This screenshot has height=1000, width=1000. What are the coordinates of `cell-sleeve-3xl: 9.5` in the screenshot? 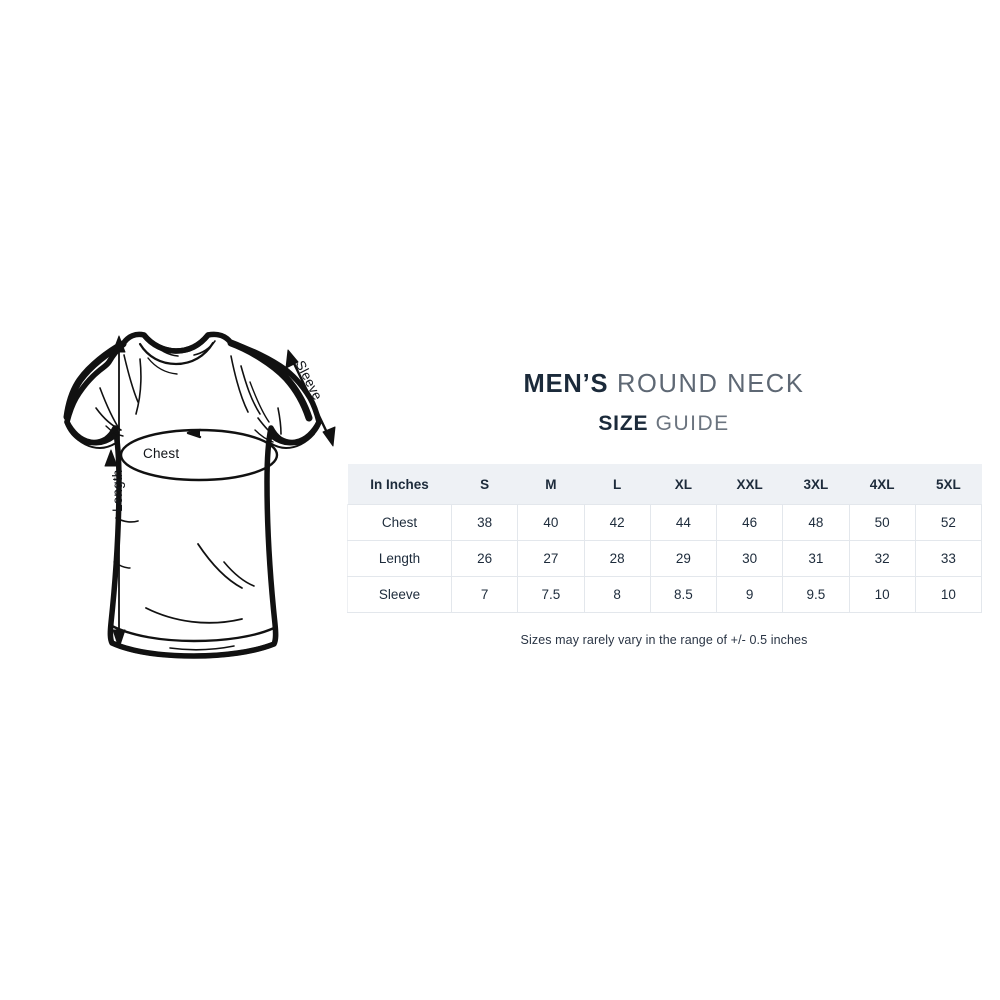 It's located at (816, 595).